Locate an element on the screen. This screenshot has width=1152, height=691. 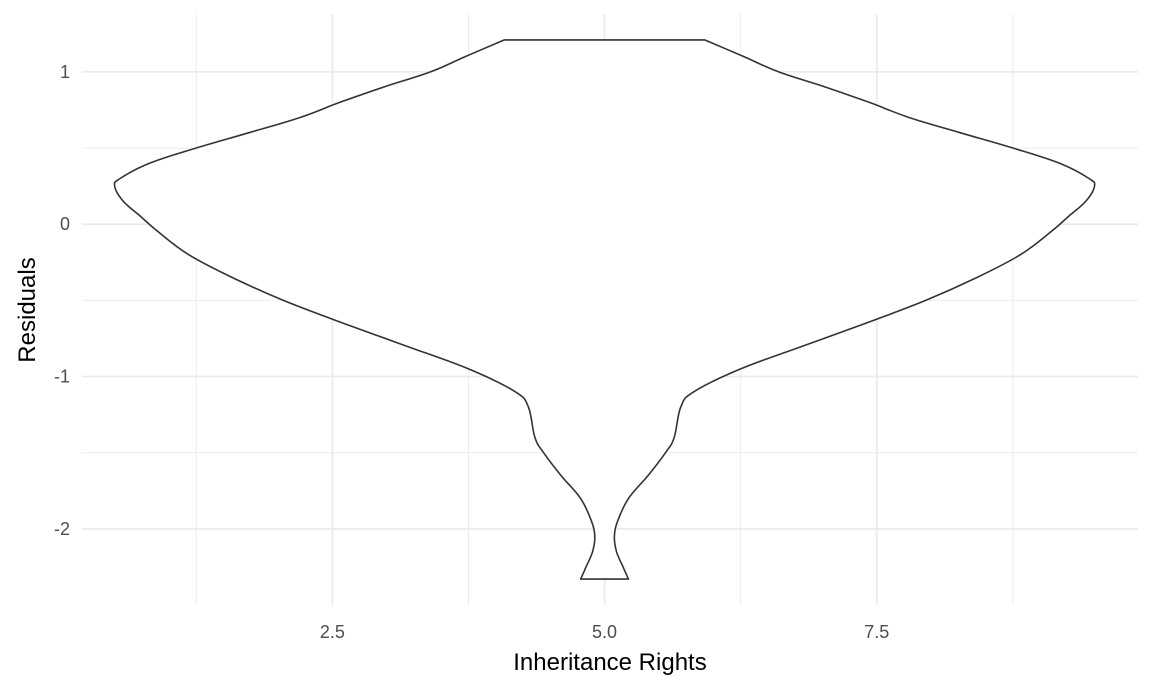
x-tick-label: 7.5 is located at coordinates (876, 632).